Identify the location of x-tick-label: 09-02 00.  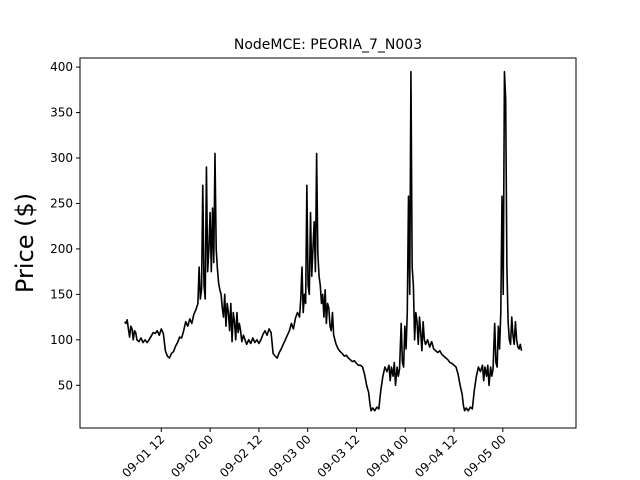
(192, 456).